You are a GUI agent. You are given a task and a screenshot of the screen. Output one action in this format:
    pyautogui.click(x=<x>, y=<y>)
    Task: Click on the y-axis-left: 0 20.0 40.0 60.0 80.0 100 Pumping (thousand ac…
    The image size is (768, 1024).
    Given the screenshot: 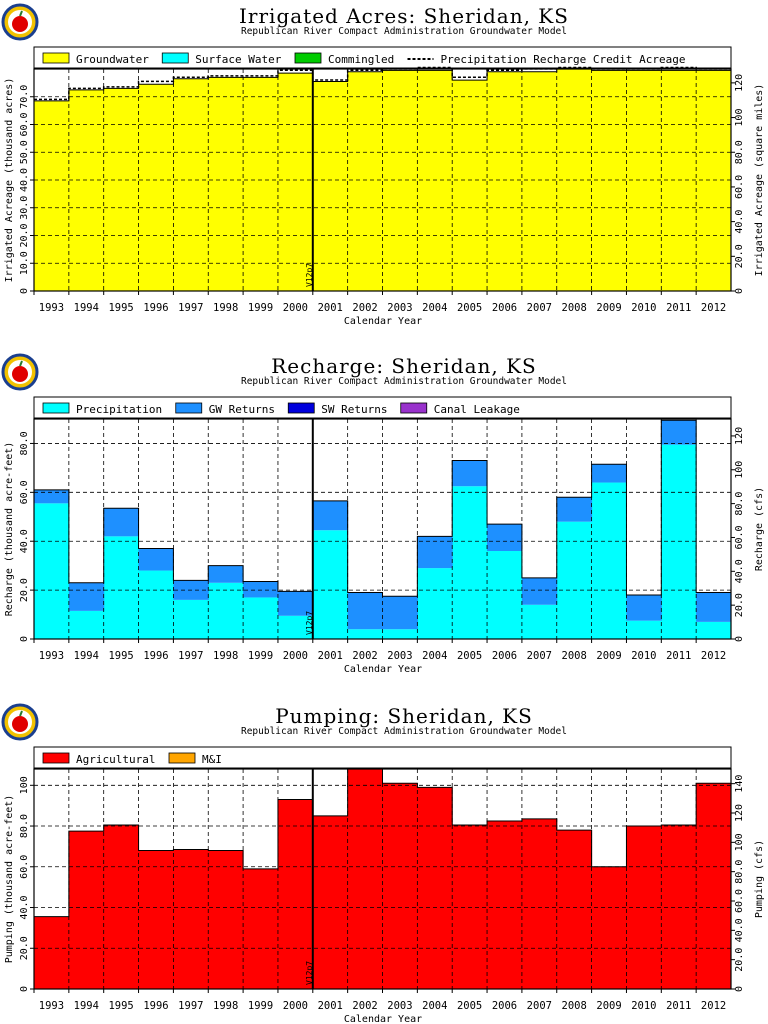 What is the action you would take?
    pyautogui.click(x=19, y=884)
    